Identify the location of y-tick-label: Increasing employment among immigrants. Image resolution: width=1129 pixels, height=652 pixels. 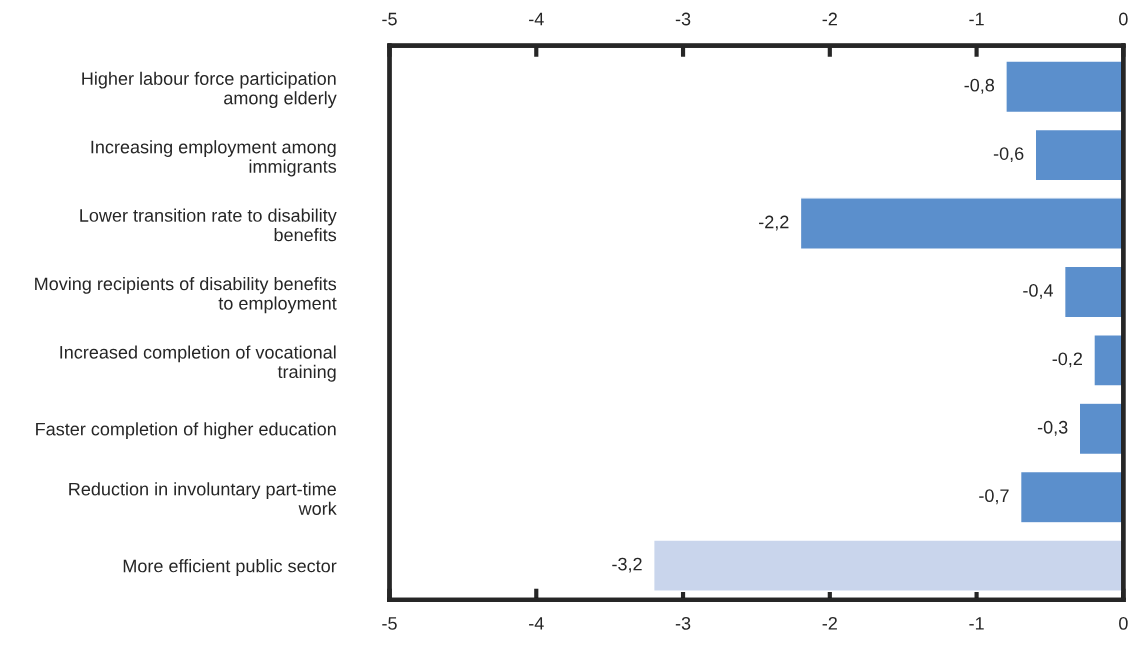
(214, 158).